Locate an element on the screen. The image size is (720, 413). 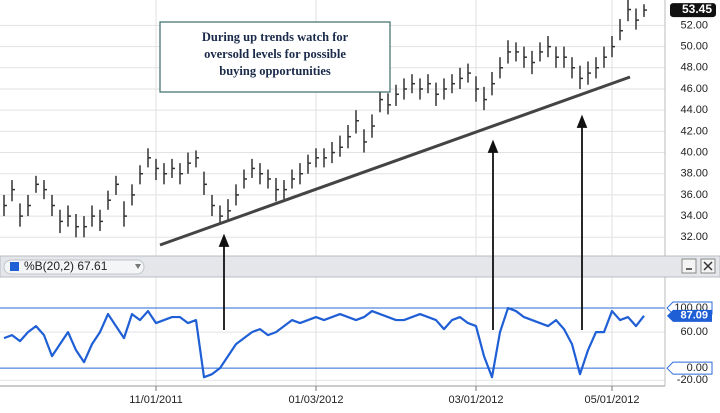
annotation-text: oversold levels for possible is located at coordinates (275, 54).